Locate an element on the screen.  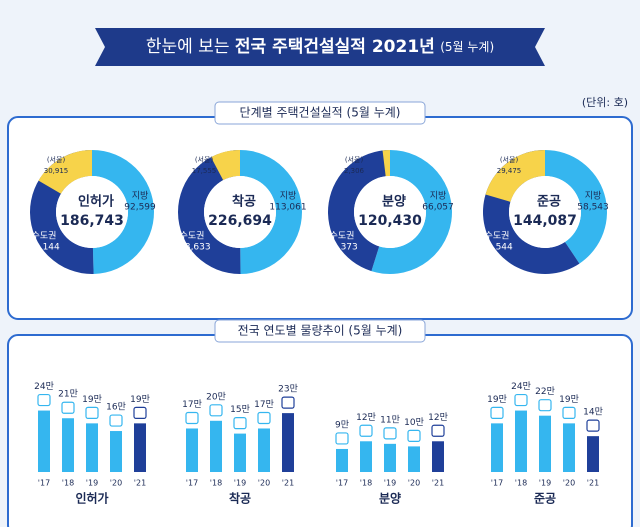
segment-value: 66,057 is located at coordinates (438, 208).